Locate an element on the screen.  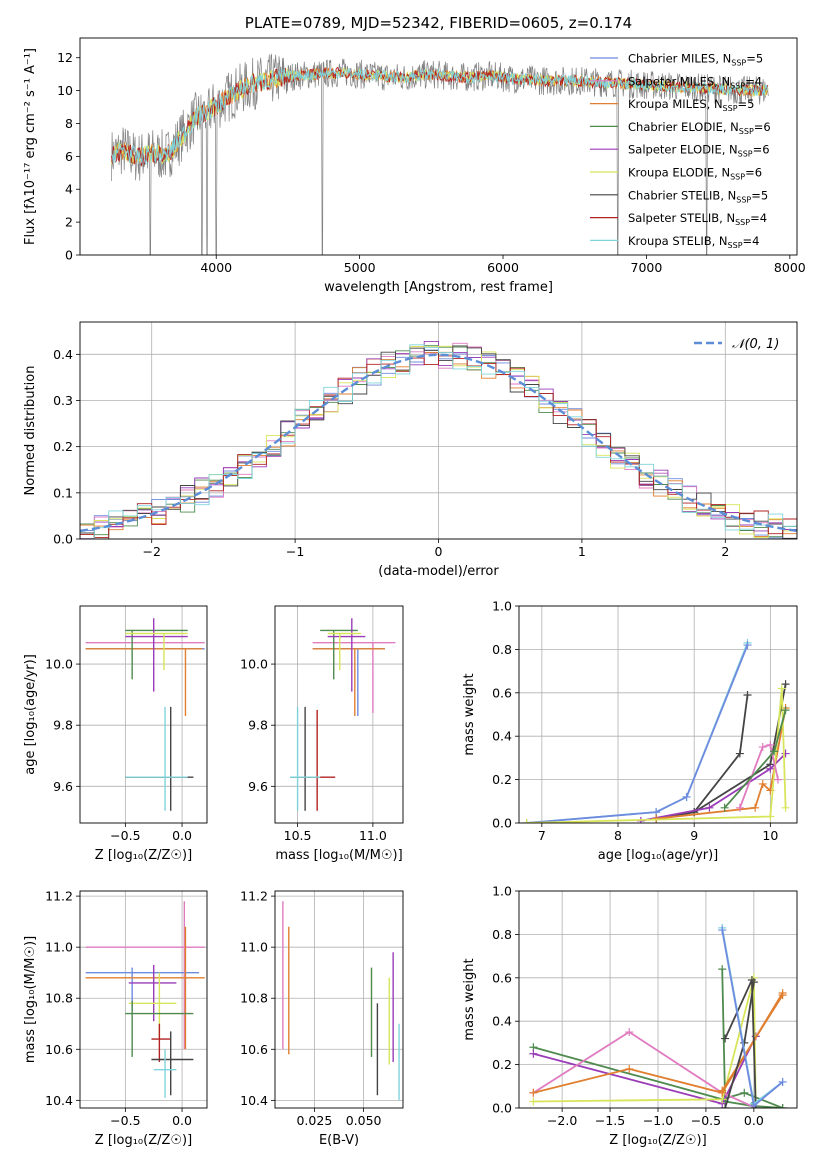
mass-vs-ebv-panel: 0.025 0.050 10.4 10.6 10.8 11.0 11.2 E(B-V) is located at coordinates (322, 1018).